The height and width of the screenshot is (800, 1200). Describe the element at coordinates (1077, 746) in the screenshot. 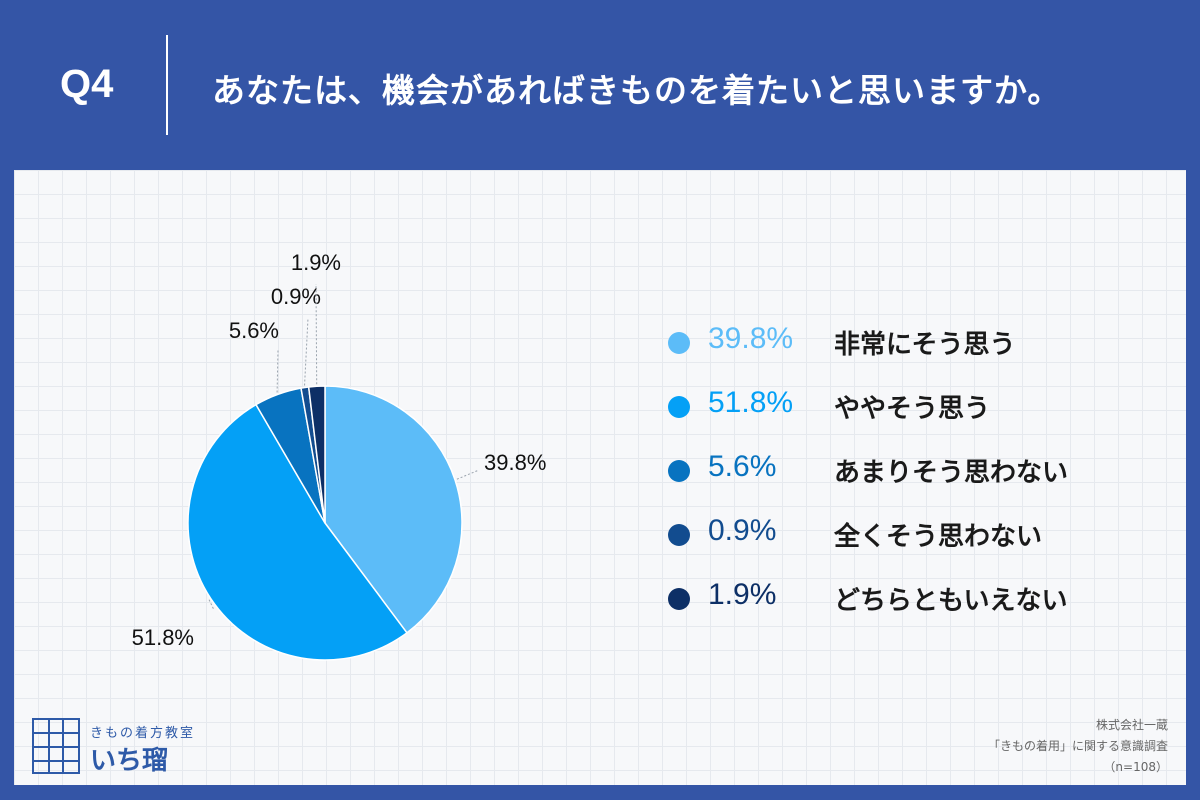

I see `credit-survey: 「きもの着用」に関する意識調査` at that location.